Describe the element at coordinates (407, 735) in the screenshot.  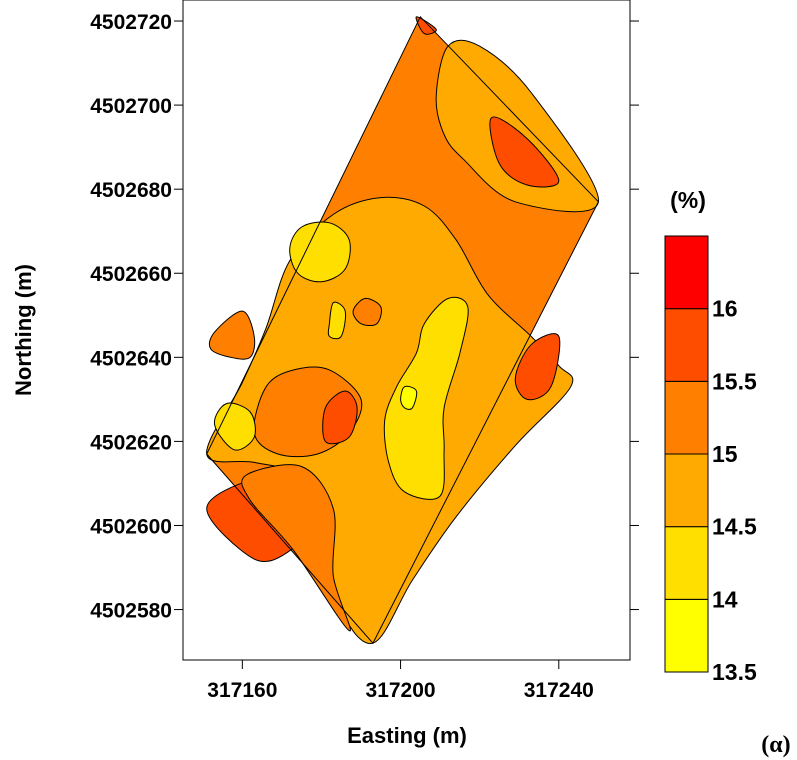
I see `x-axis-title: Easting (m)` at that location.